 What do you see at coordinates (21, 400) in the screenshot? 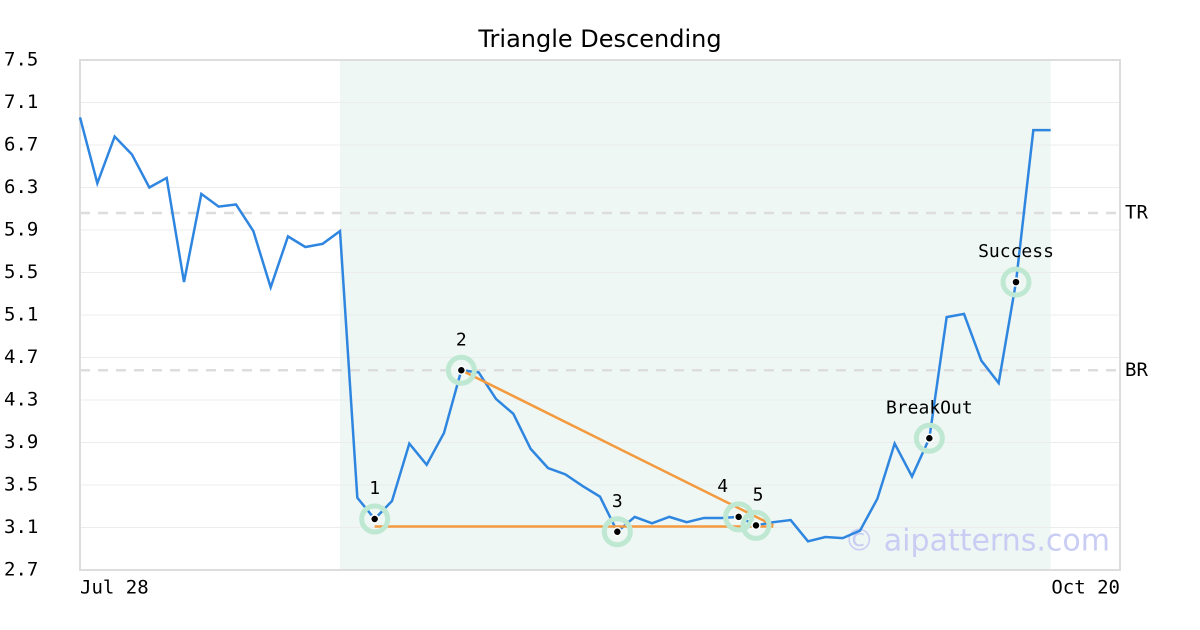
I see `y-tick-label: 4.3` at bounding box center [21, 400].